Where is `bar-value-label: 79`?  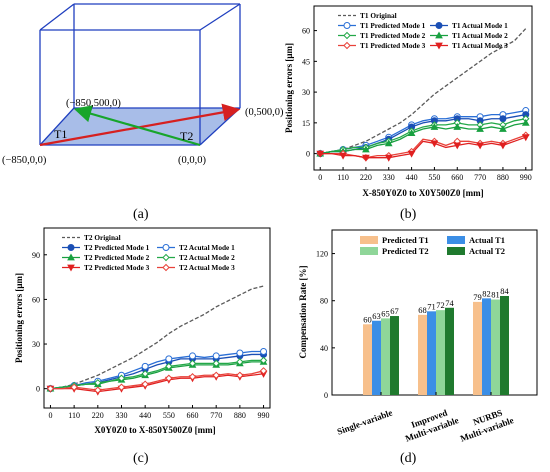 bar-value-label: 79 is located at coordinates (477, 297).